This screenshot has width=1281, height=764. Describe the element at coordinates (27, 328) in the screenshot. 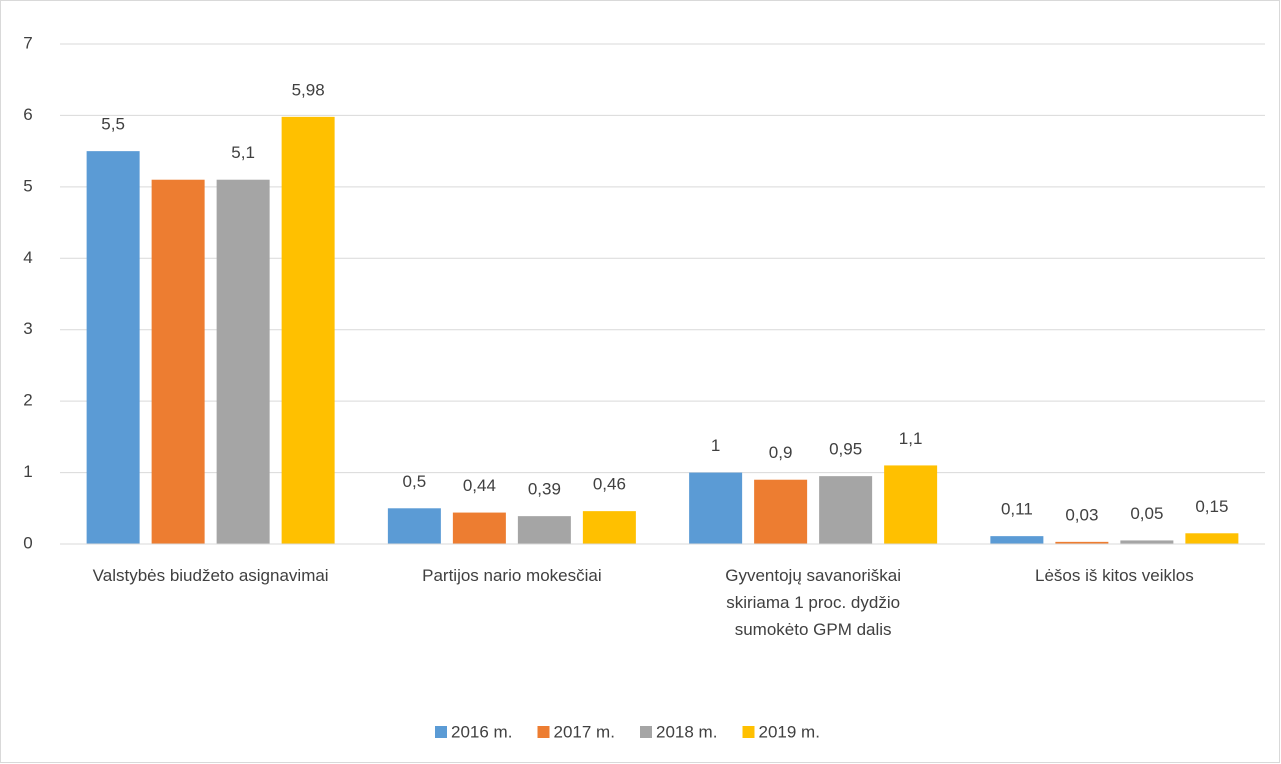

I see `y-tick-label: 3` at that location.